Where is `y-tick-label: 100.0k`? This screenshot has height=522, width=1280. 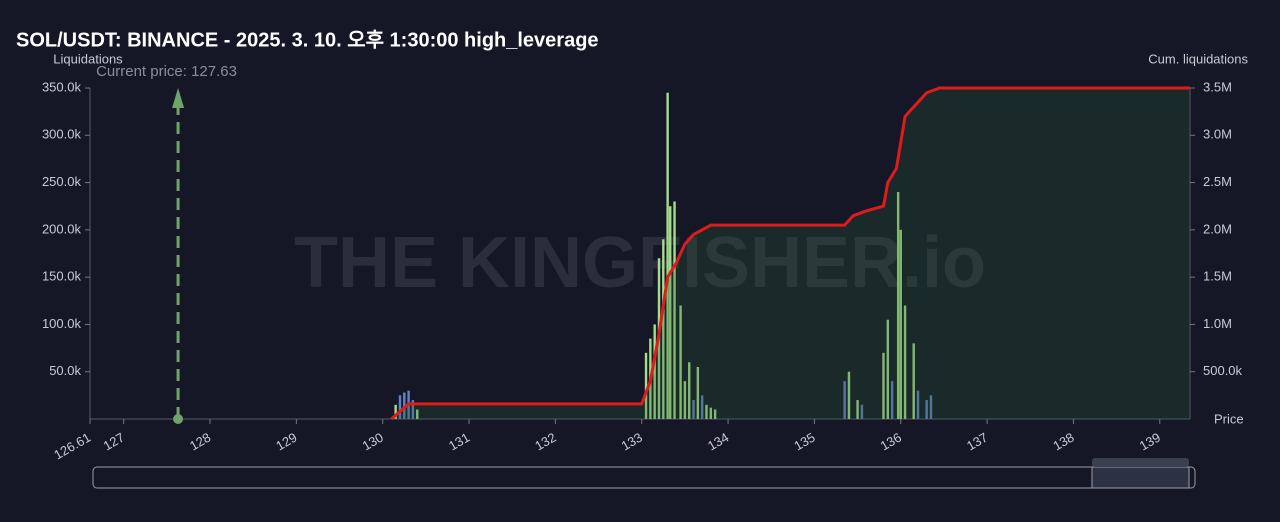 y-tick-label: 100.0k is located at coordinates (62, 323).